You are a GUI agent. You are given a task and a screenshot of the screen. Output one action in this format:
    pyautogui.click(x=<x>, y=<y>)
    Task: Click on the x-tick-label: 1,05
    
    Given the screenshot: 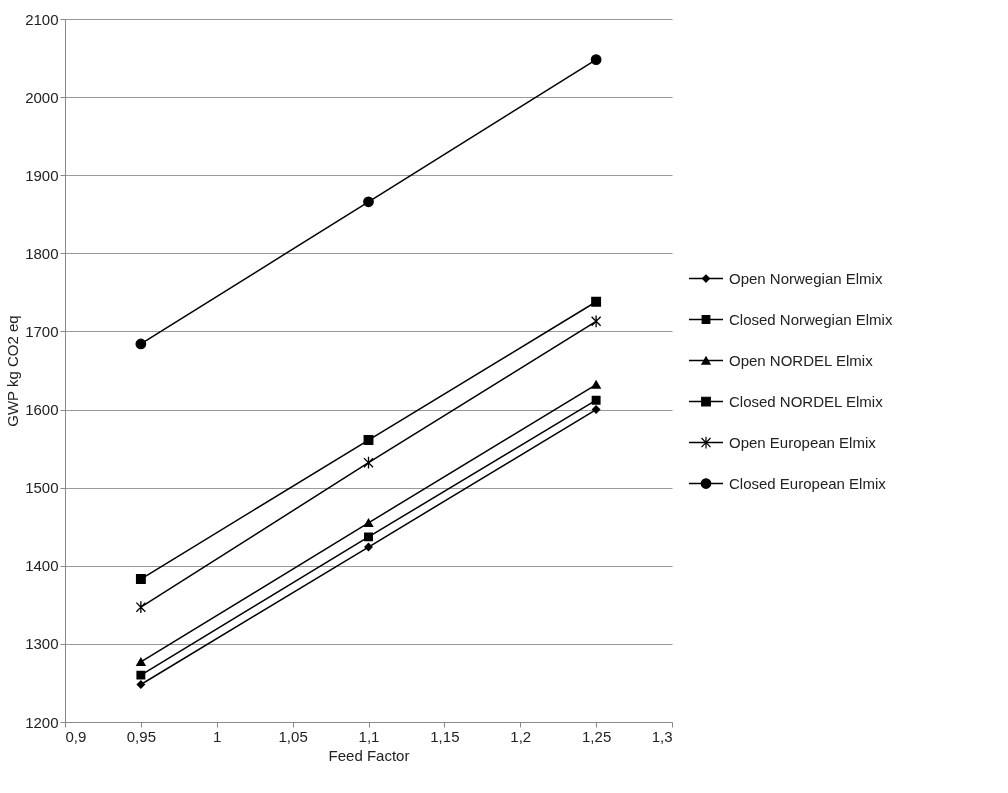 What is the action you would take?
    pyautogui.click(x=293, y=736)
    